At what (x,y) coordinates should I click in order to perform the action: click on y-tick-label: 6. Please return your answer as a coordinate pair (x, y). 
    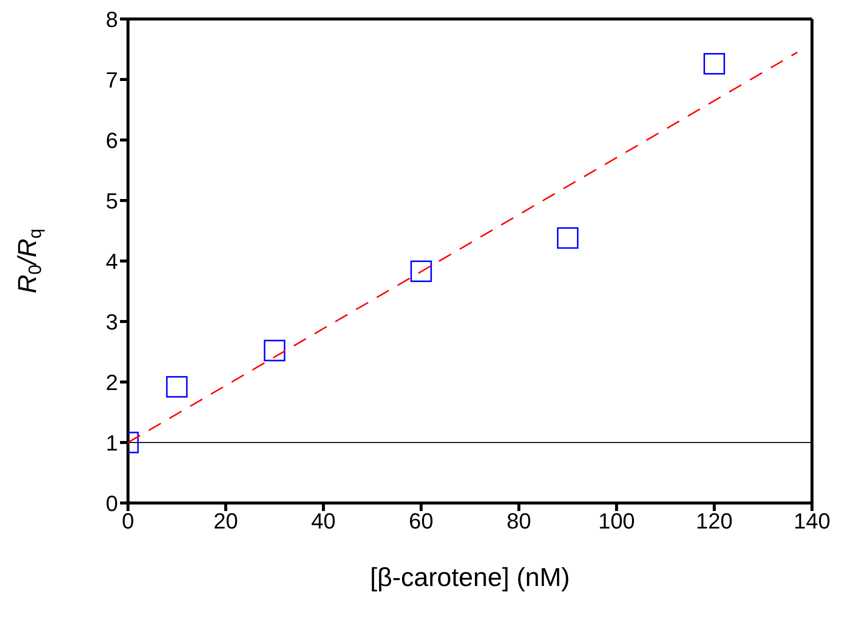
    Looking at the image, I should click on (112, 140).